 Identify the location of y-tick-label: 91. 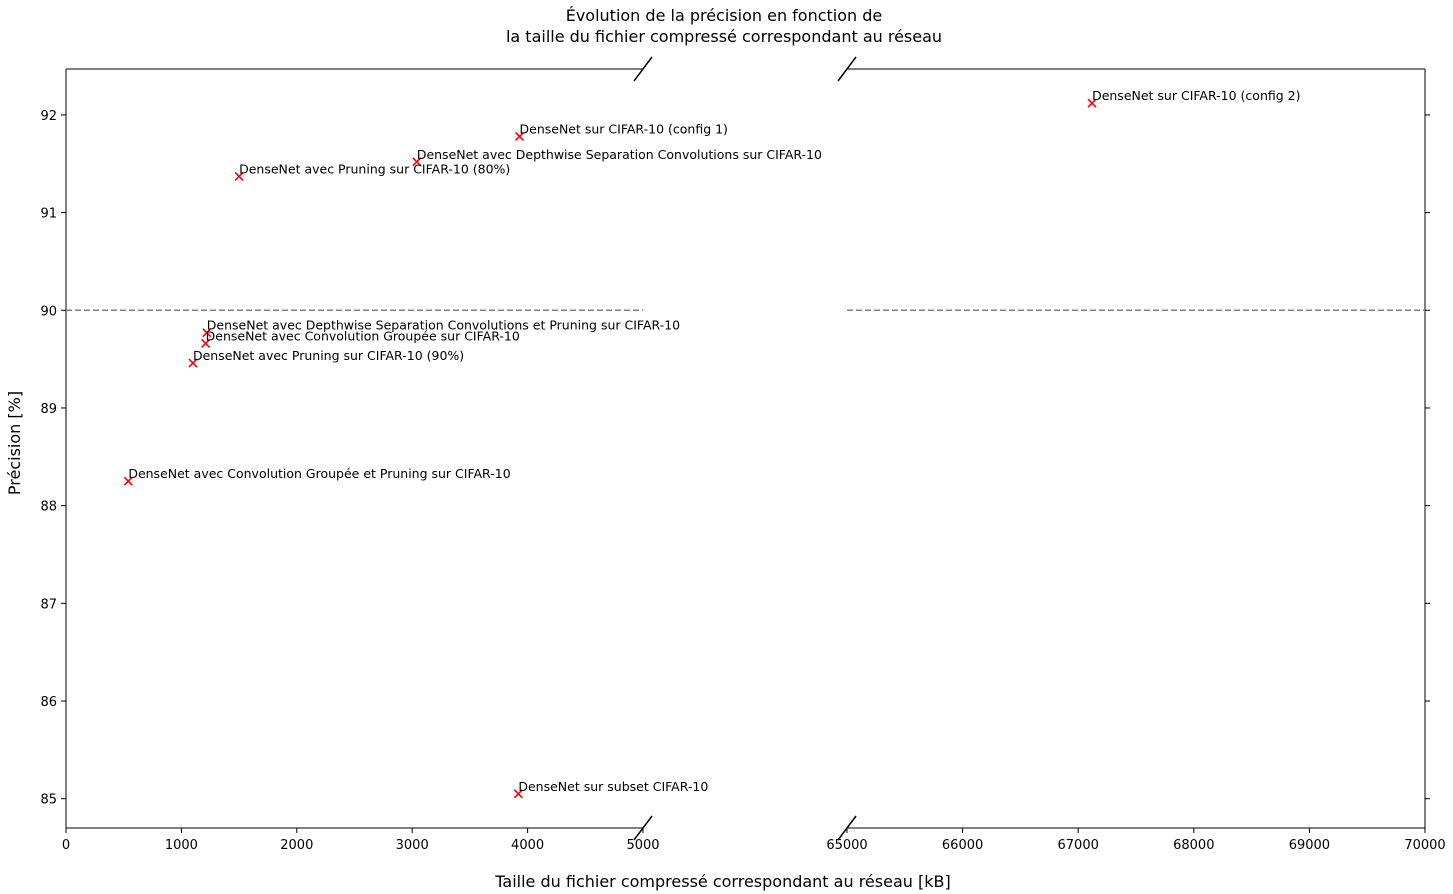
(48, 214).